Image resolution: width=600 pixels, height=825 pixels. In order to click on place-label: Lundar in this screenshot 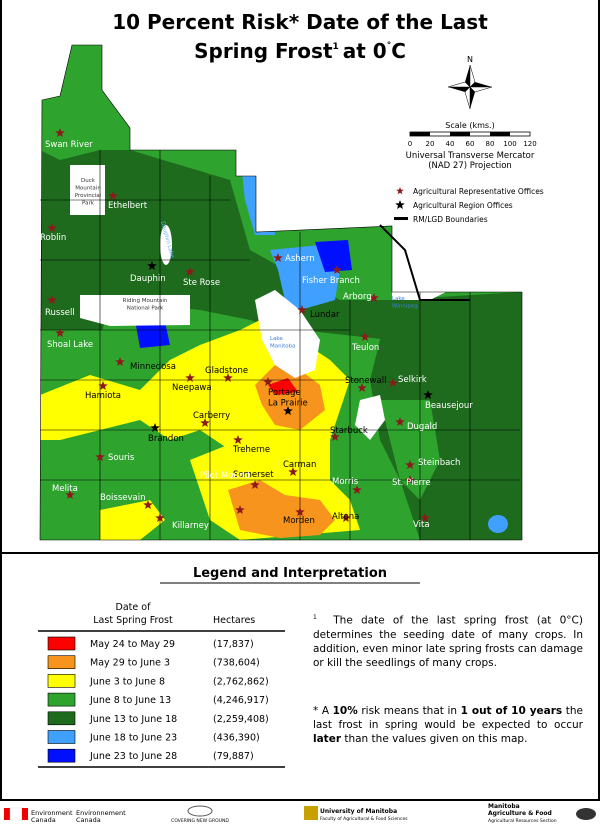, I will do `click(325, 315)`.